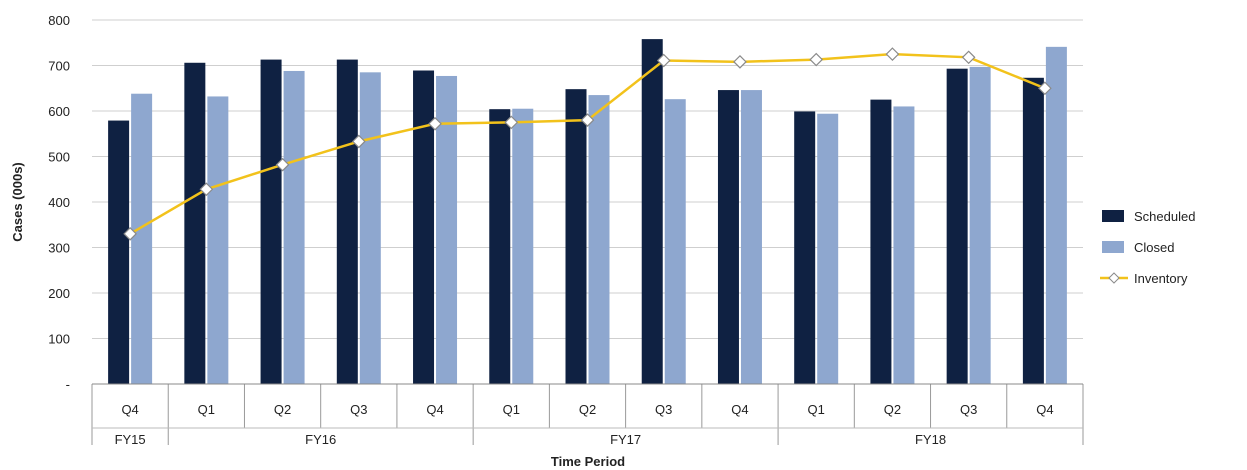 This screenshot has width=1247, height=470. What do you see at coordinates (1114, 278) in the screenshot?
I see `legend-marker` at bounding box center [1114, 278].